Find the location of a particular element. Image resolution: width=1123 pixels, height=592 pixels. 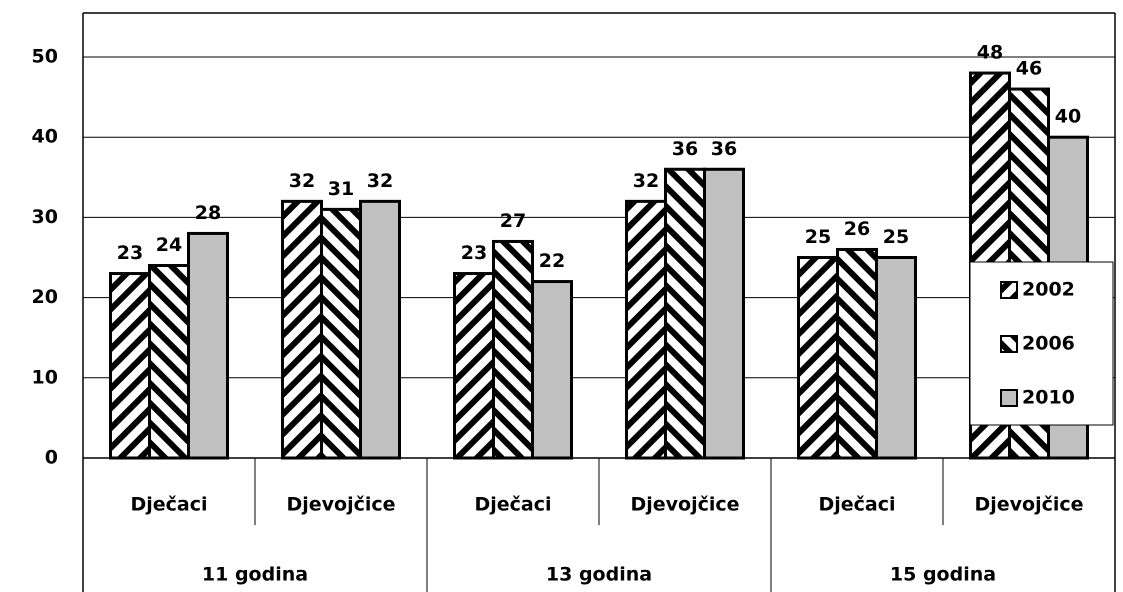

data-label: 46 is located at coordinates (1029, 69).